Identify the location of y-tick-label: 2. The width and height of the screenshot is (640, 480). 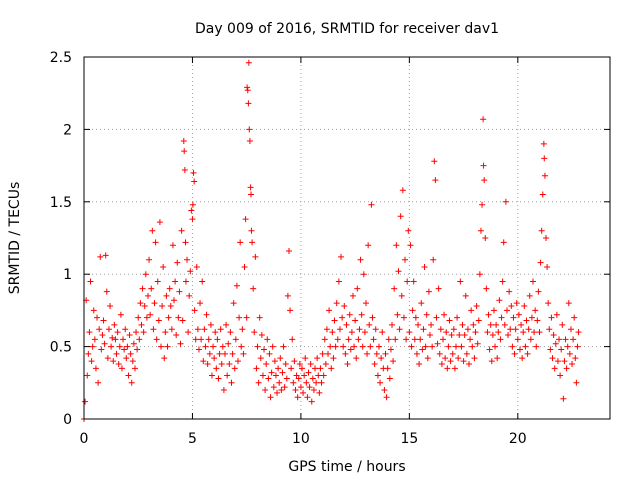
(67, 130).